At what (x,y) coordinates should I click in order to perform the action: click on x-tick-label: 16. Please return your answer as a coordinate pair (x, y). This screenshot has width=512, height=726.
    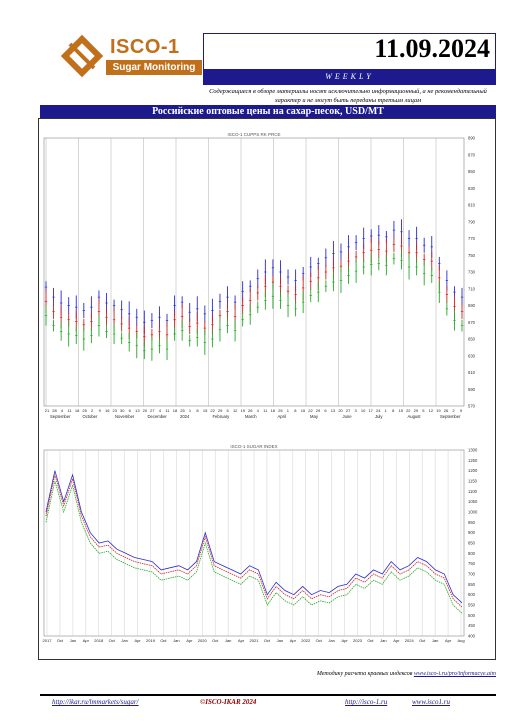
    Looking at the image, I should click on (107, 410).